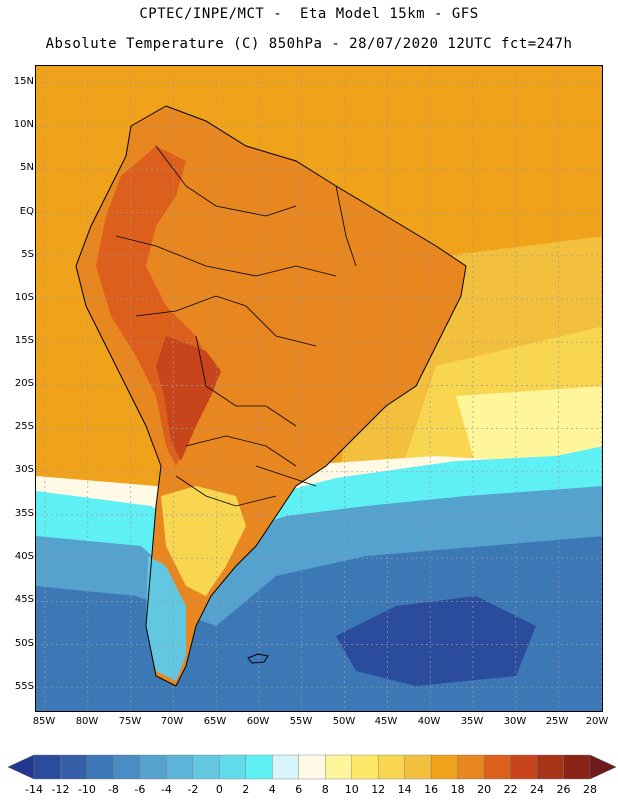 The image size is (618, 800). Describe the element at coordinates (24, 643) in the screenshot. I see `lat-label-50s: 50S` at that location.